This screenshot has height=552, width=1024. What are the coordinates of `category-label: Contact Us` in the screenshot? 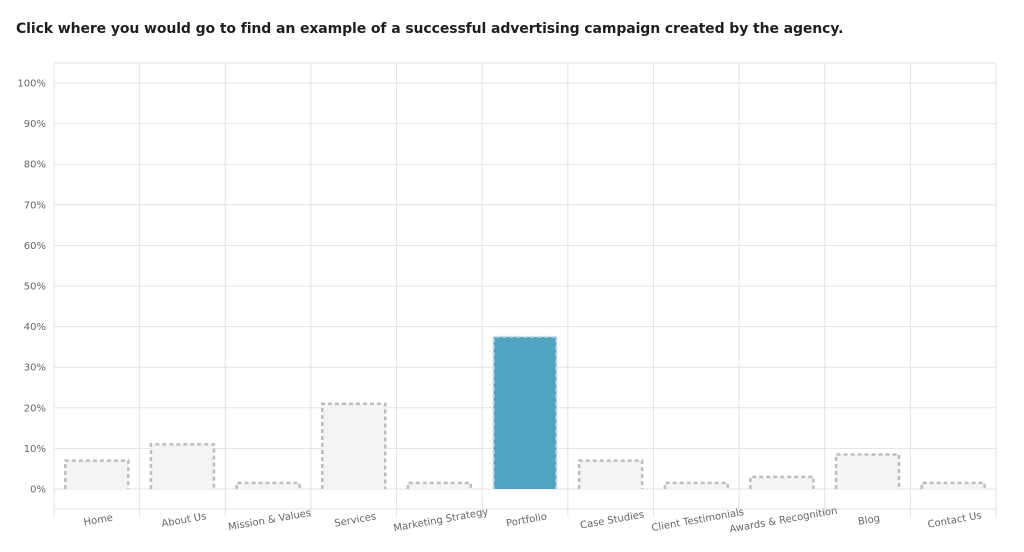 It's located at (955, 520).